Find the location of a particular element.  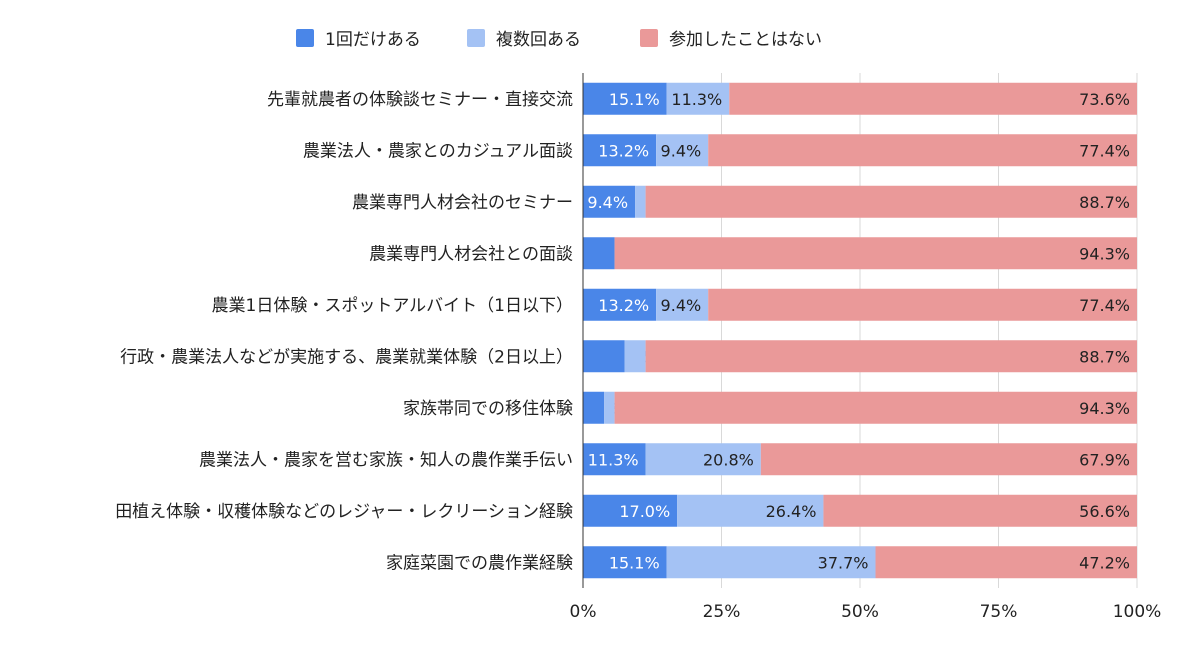

data-label: 20.8% is located at coordinates (728, 459).